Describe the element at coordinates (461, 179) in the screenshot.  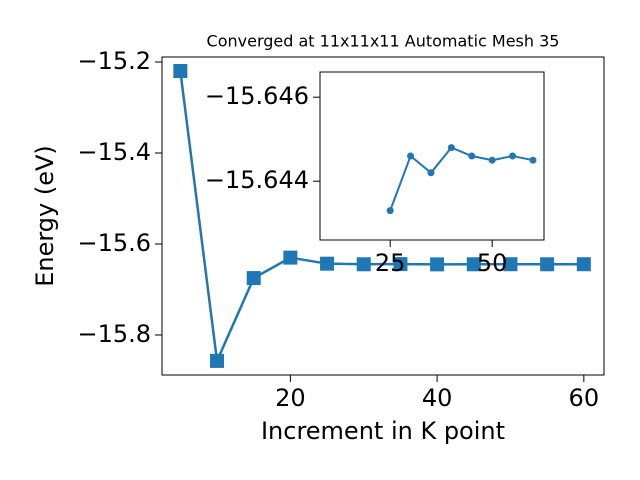
I see `plot-area` at that location.